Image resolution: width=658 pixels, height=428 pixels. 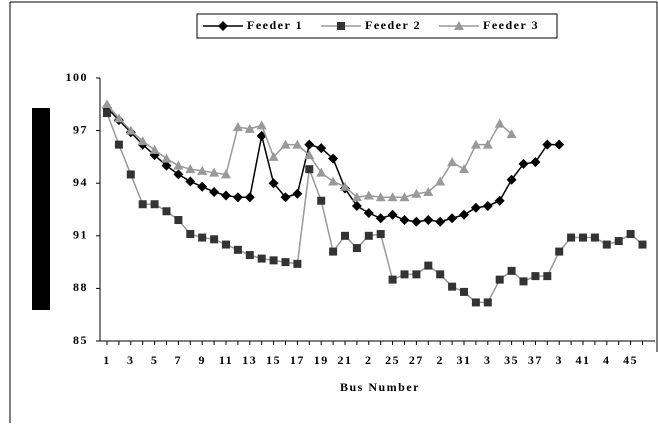 What do you see at coordinates (380, 387) in the screenshot?
I see `x-axis-label: Bus Number` at bounding box center [380, 387].